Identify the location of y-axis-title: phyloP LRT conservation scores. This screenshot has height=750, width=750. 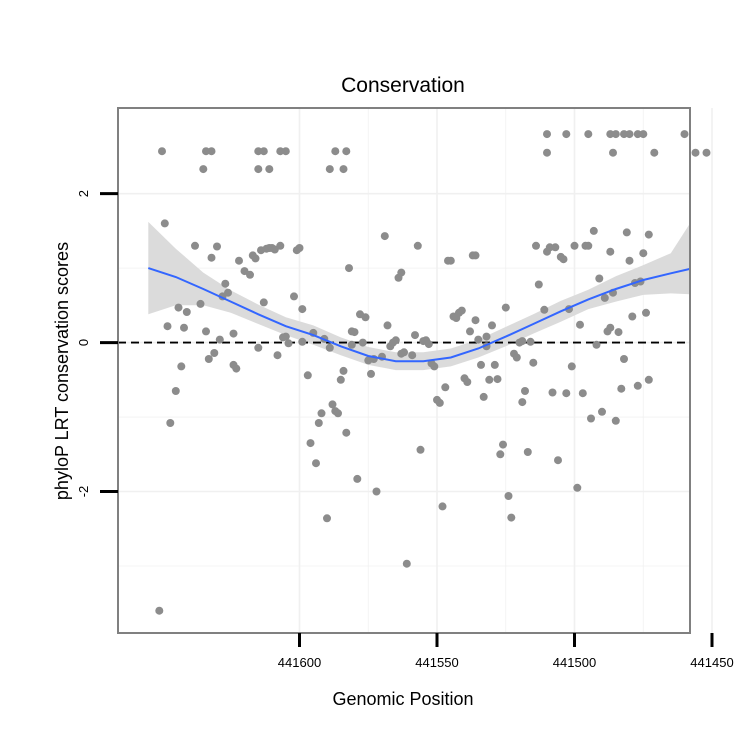
(62, 371).